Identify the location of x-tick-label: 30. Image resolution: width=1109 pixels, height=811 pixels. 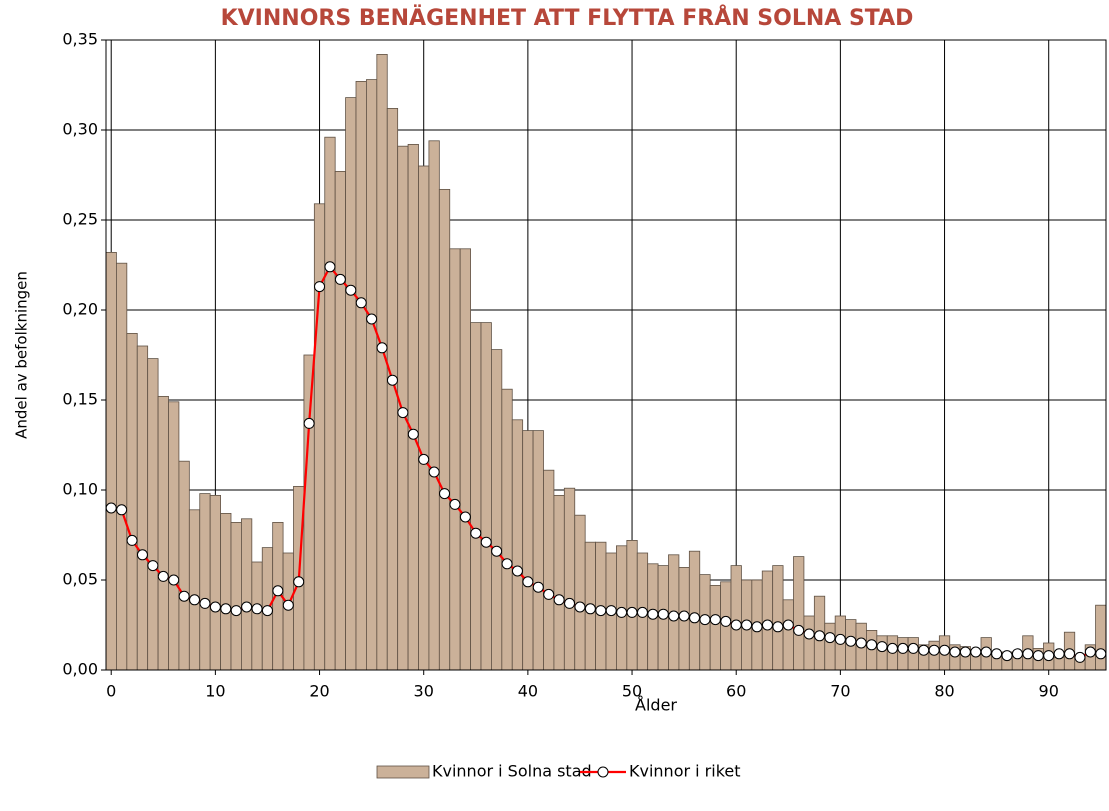
(424, 691).